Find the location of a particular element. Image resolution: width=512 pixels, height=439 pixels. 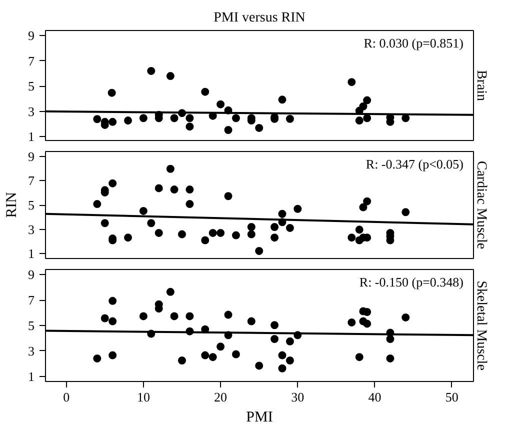

y-axis-title: RIN is located at coordinates (12, 205).